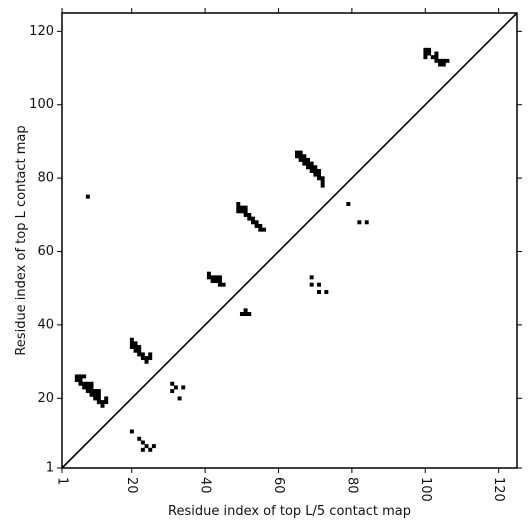 Image resolution: width=531 pixels, height=531 pixels. Describe the element at coordinates (425, 489) in the screenshot. I see `x-tick-label: 100` at that location.